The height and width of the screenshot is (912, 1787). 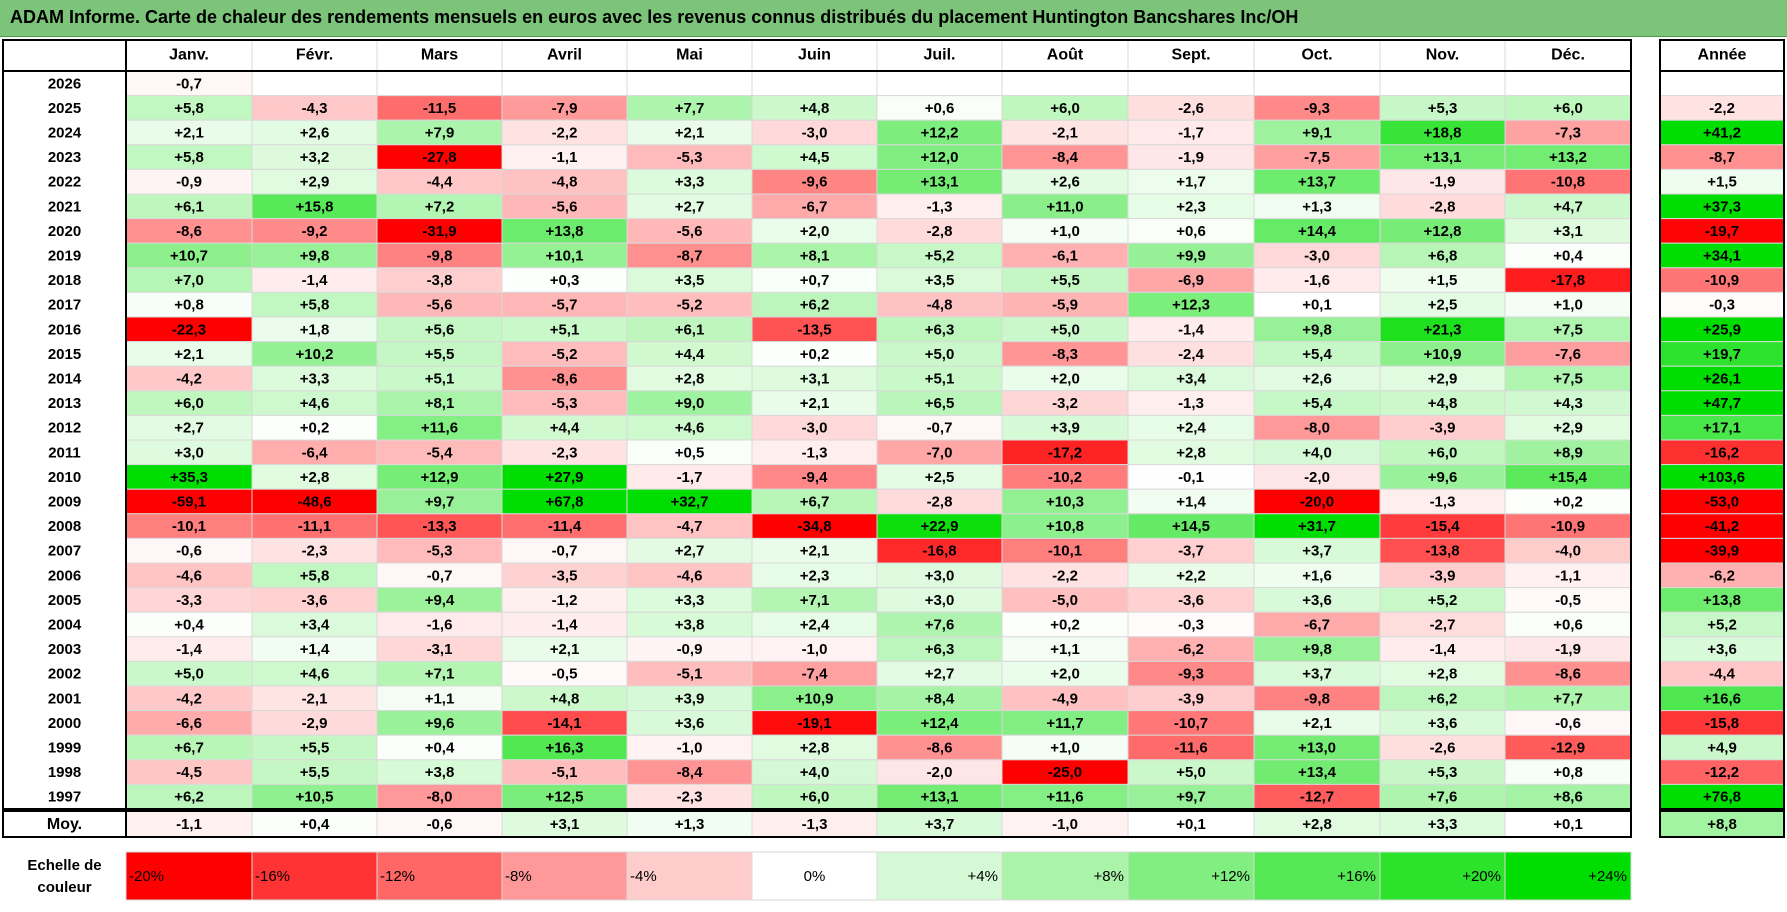 What do you see at coordinates (315, 403) in the screenshot?
I see `cell-value: +4,6` at bounding box center [315, 403].